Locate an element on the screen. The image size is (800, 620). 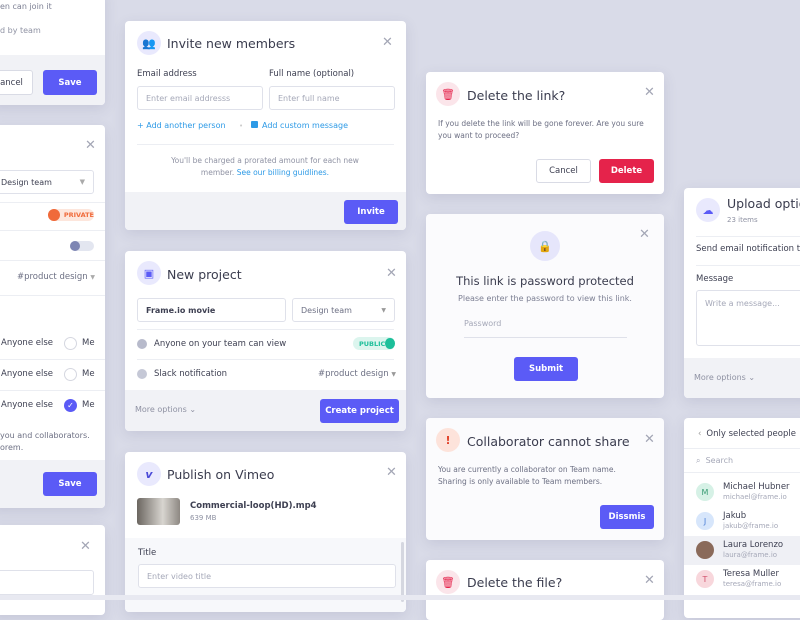
globe-icon is located at coordinates (142, 344).